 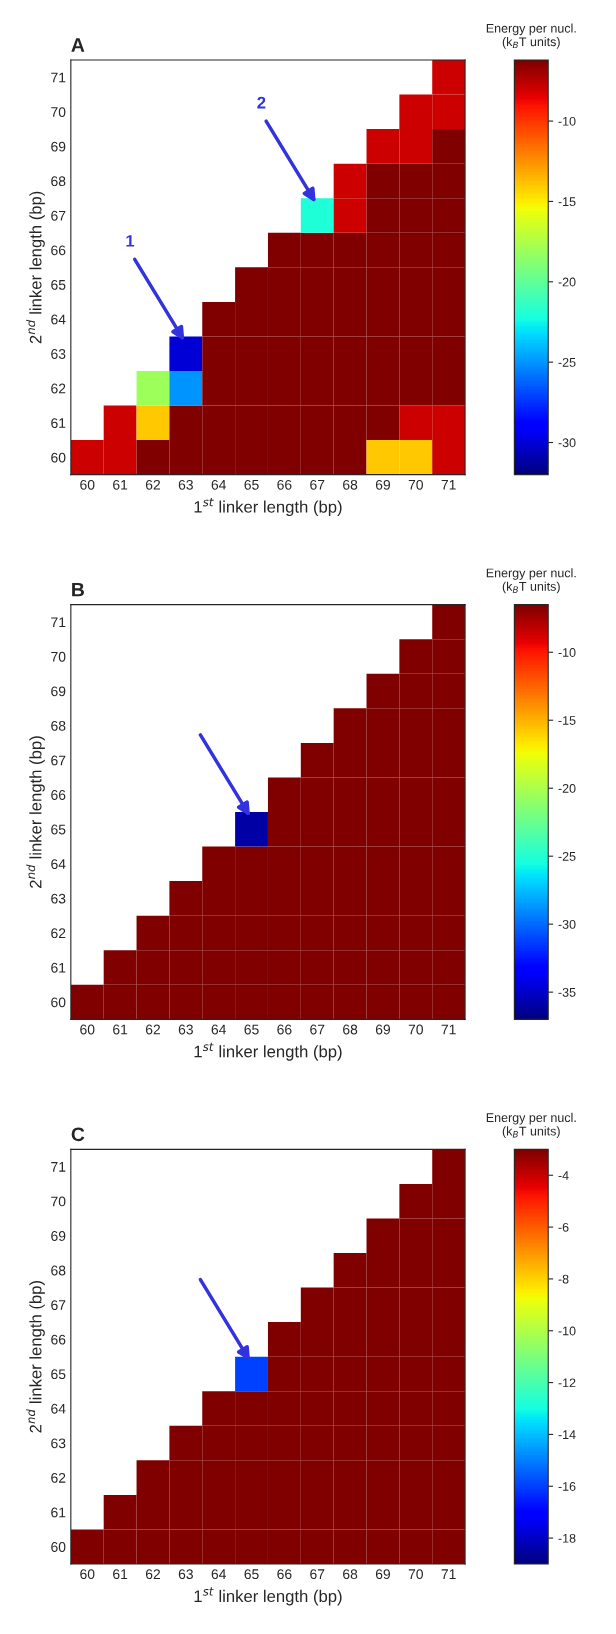 I want to click on color-bar-label: -8, so click(x=563, y=1279).